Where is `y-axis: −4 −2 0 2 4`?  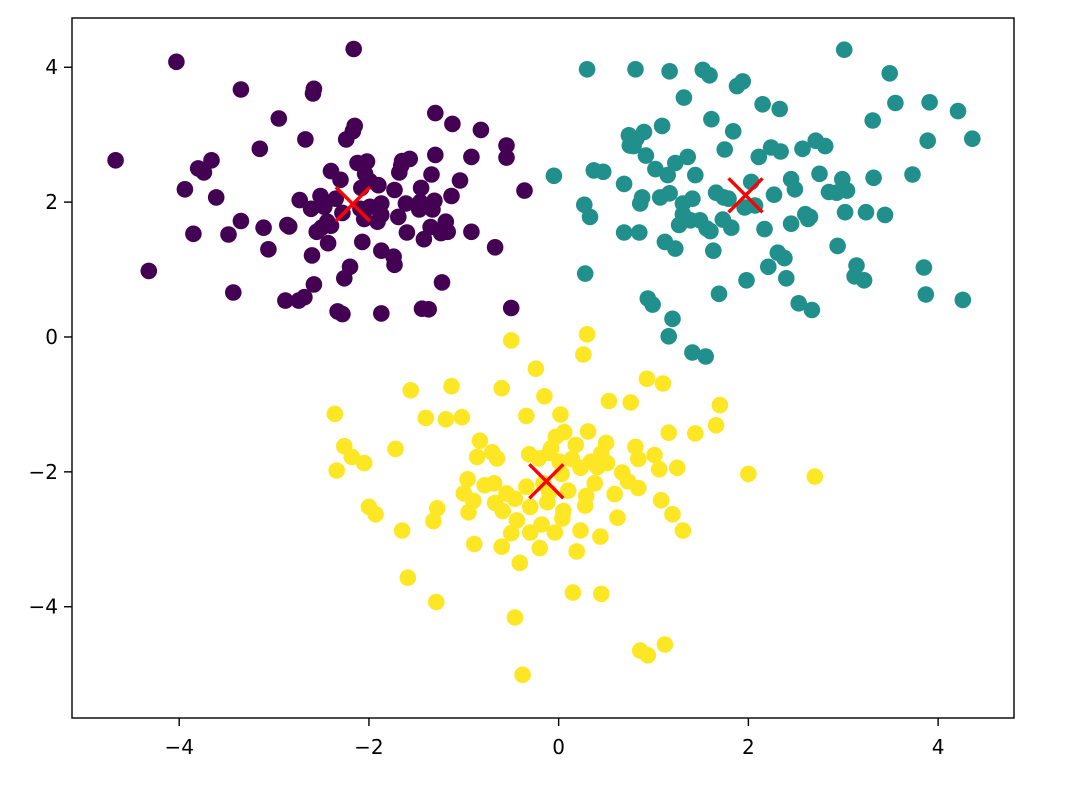 y-axis: −4 −2 0 2 4 is located at coordinates (50, 337).